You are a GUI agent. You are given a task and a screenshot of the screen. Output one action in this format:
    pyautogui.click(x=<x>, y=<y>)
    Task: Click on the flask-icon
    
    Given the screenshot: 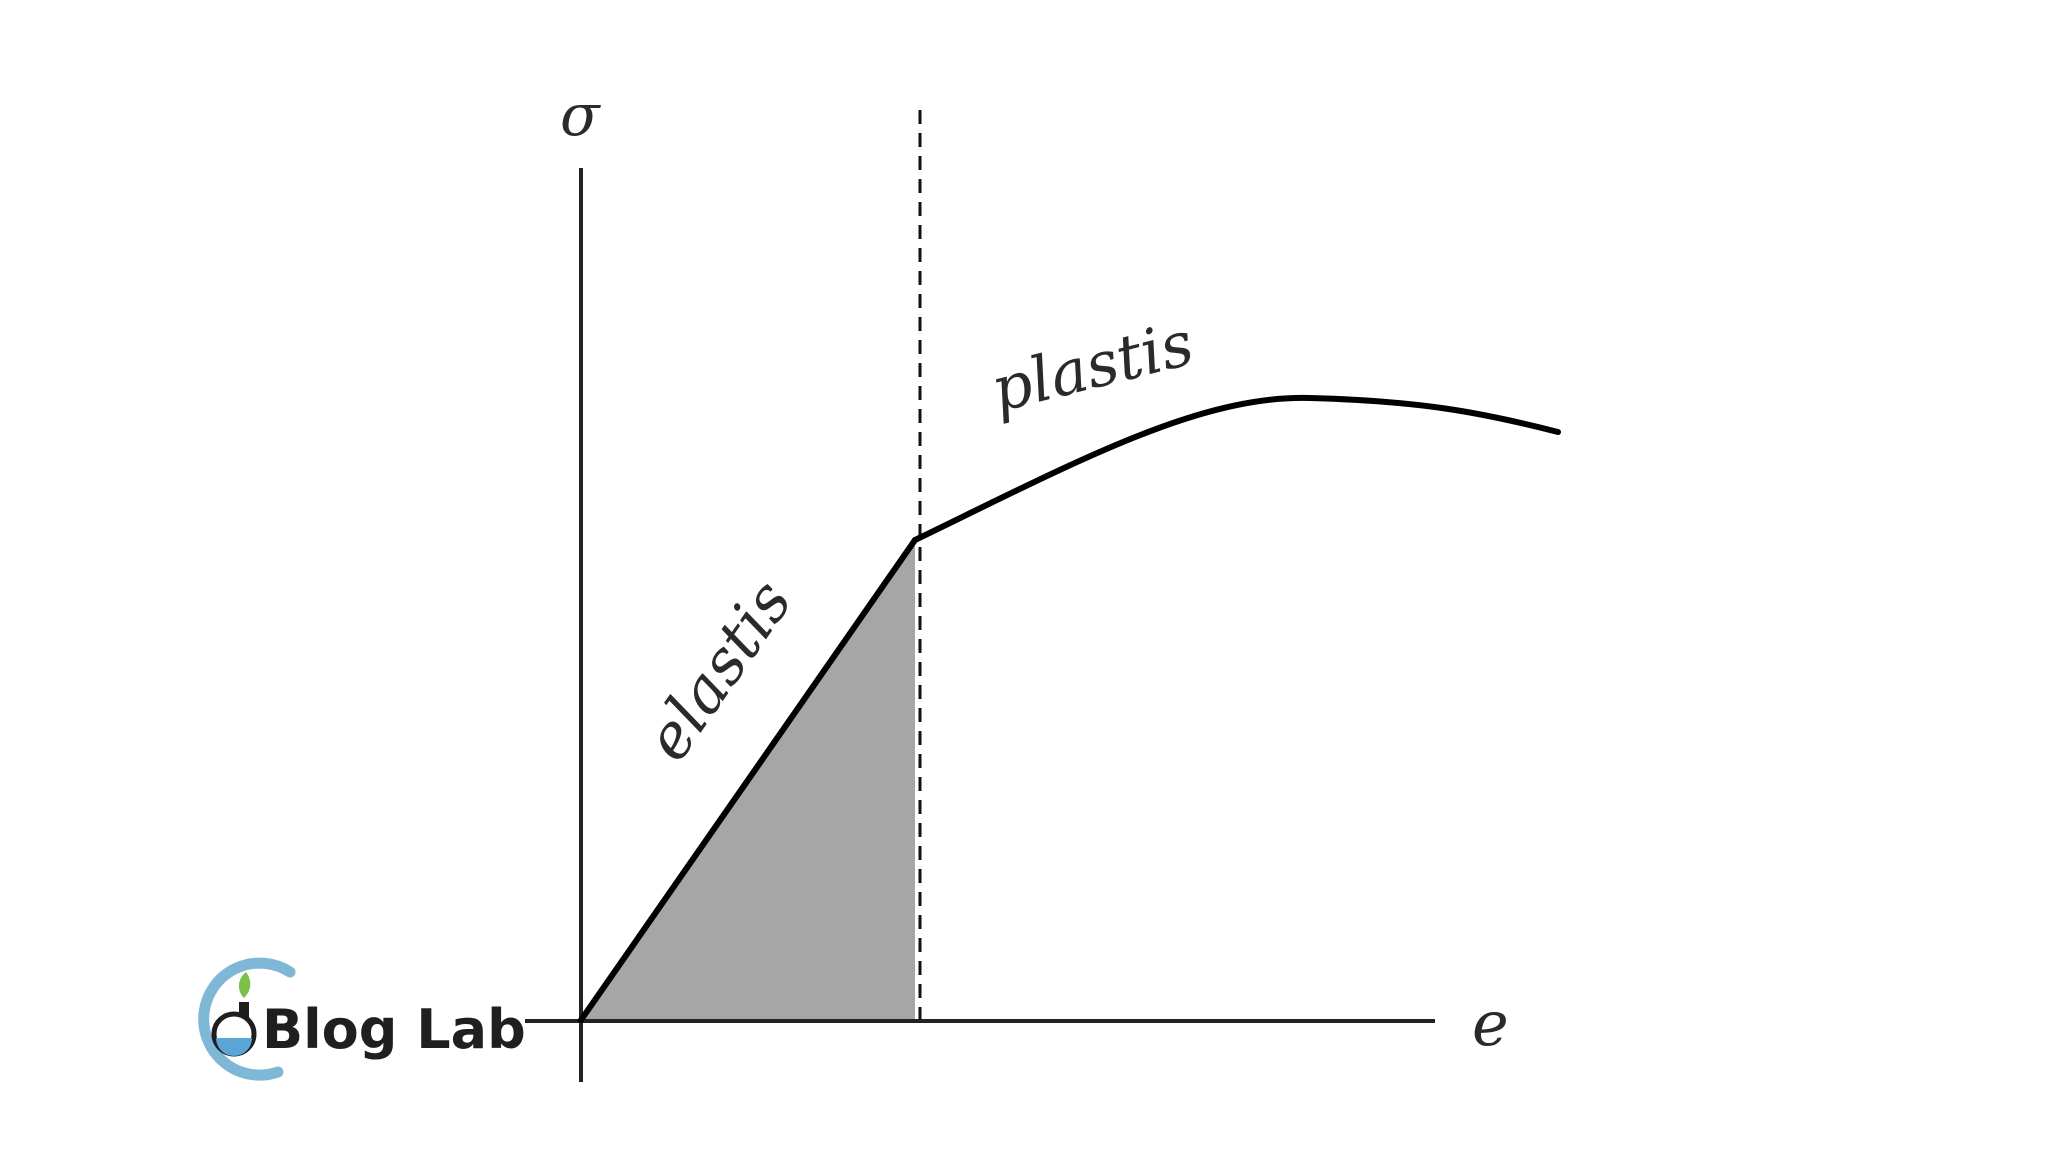 What is the action you would take?
    pyautogui.click(x=234, y=1014)
    